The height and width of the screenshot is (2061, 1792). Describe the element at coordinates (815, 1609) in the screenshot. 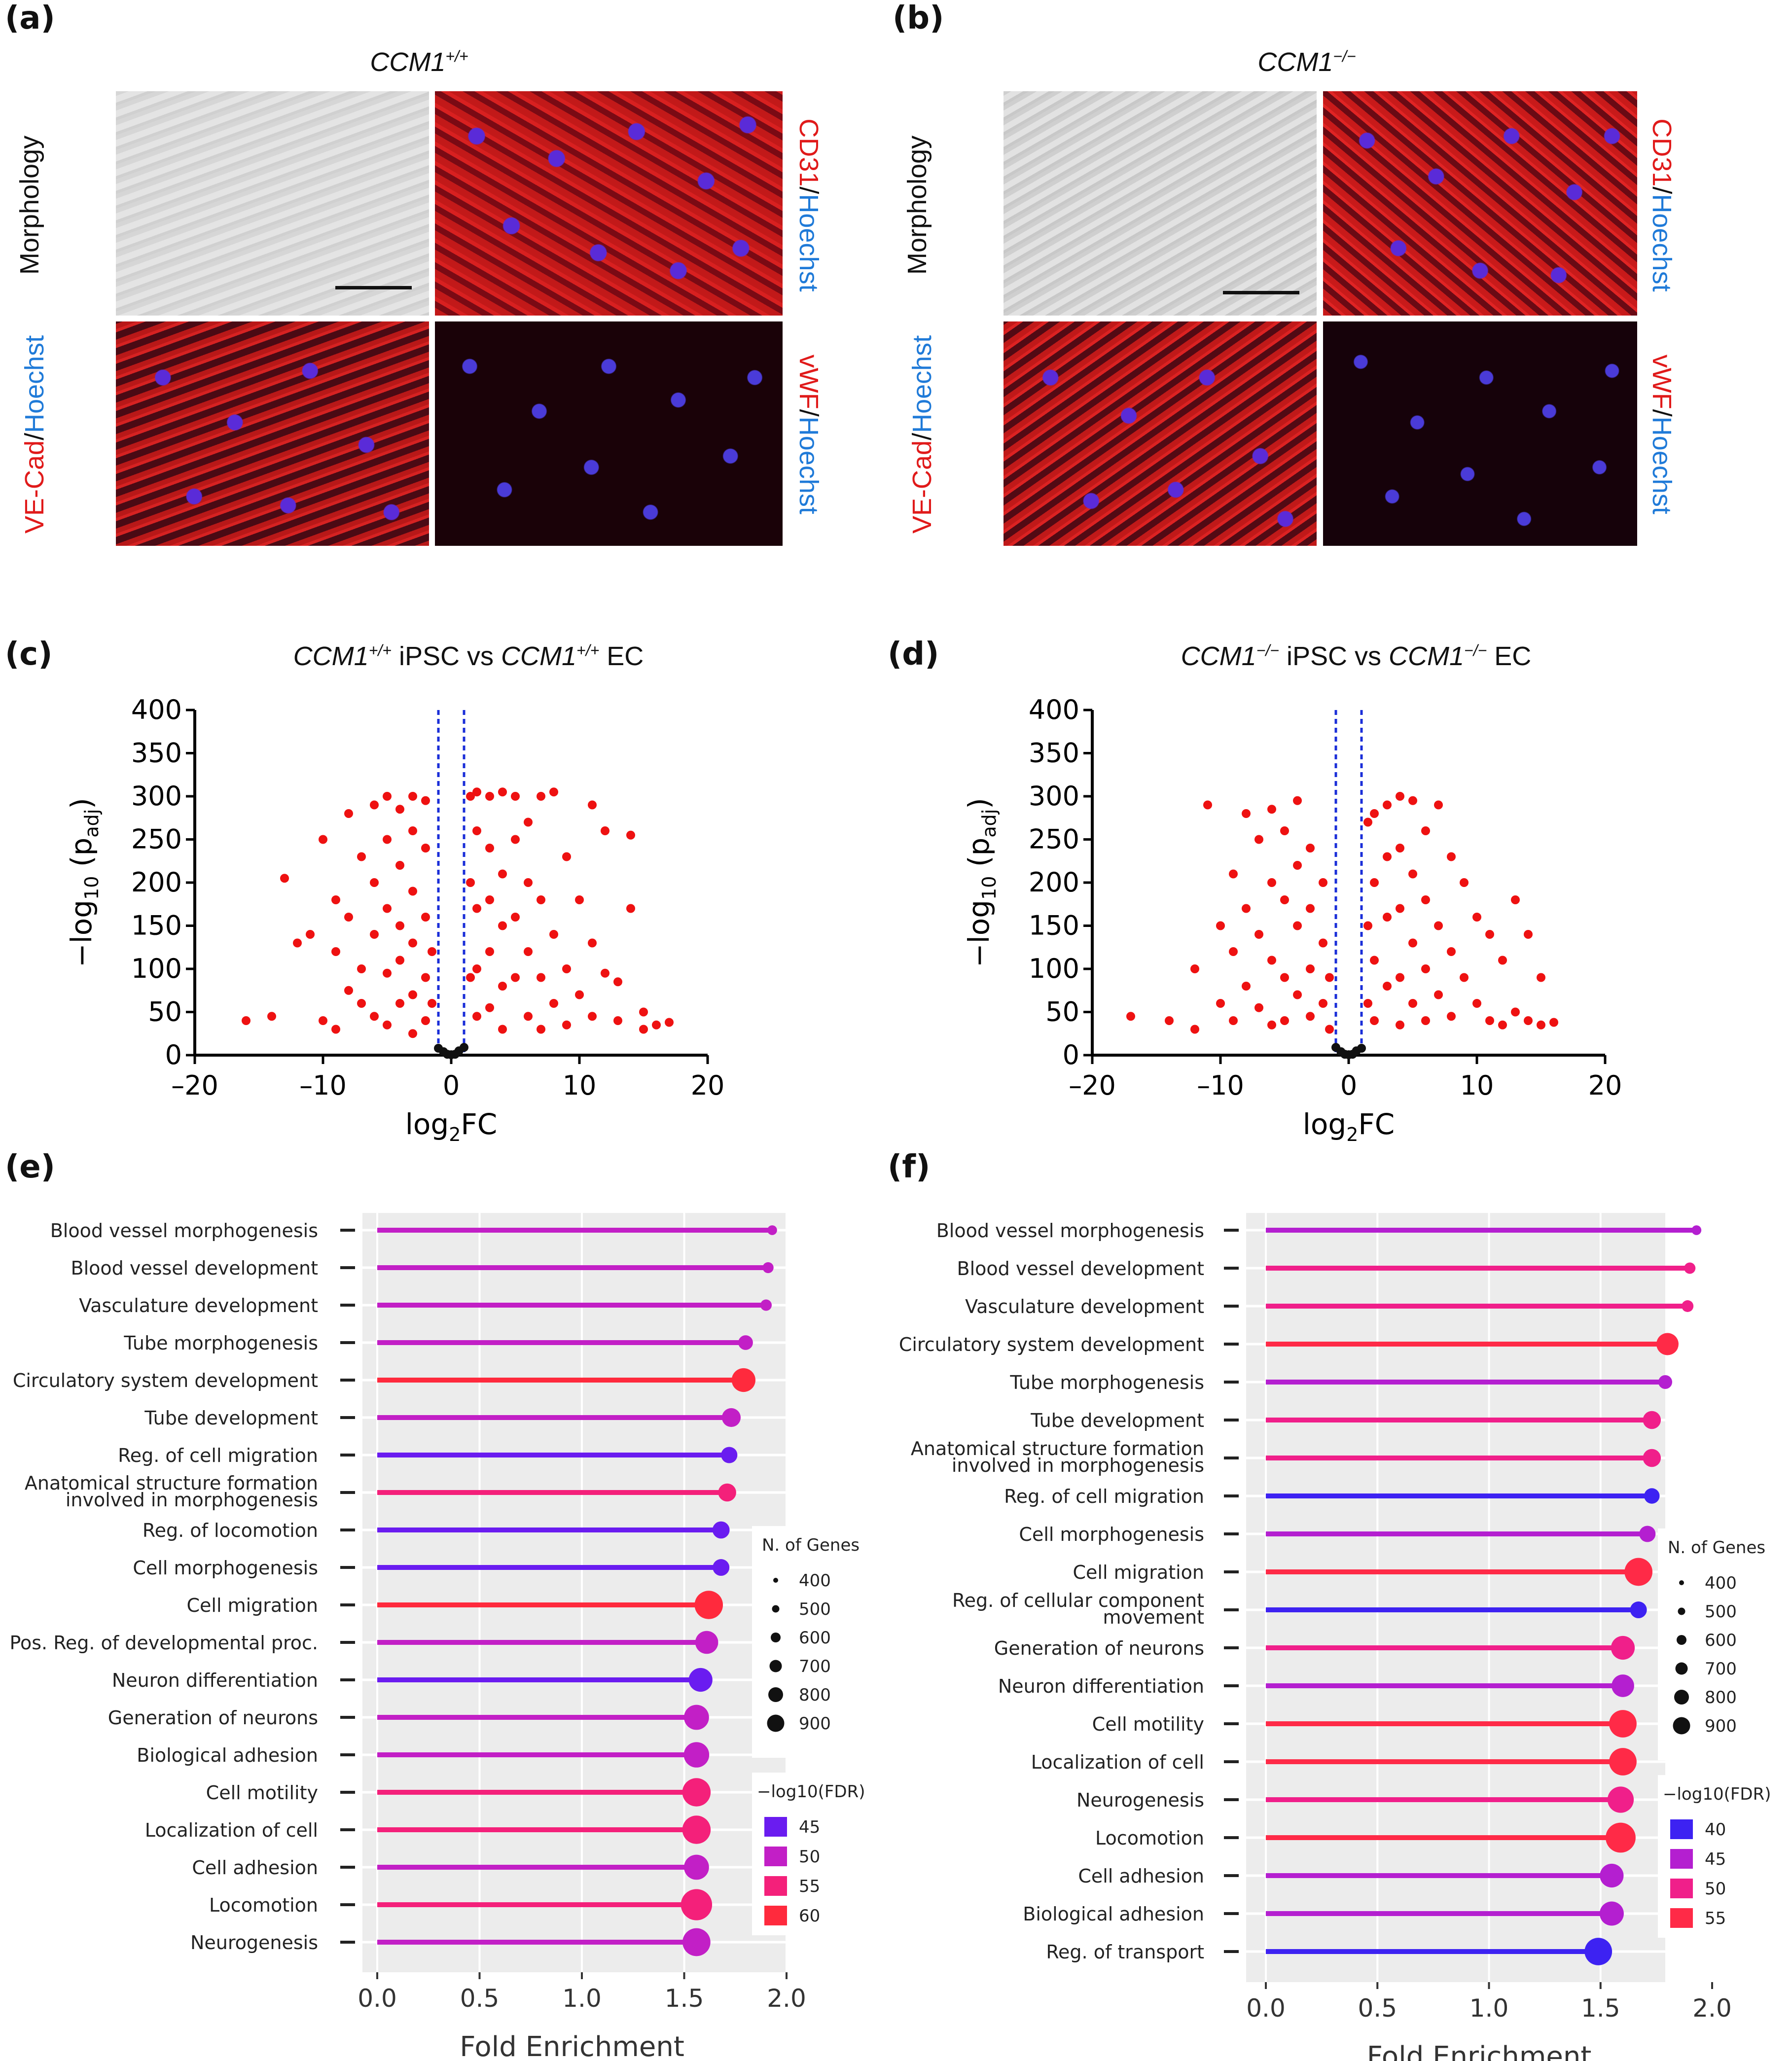

I see `lollipop-size-legend-label: 500` at that location.